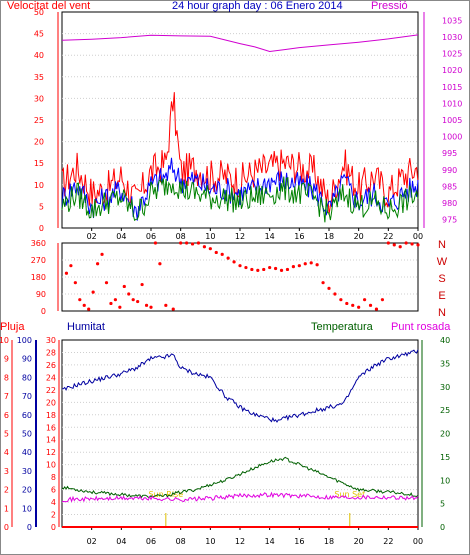 The height and width of the screenshot is (555, 470). Describe the element at coordinates (39, 12) in the screenshot. I see `wind-tick-label: 50` at that location.